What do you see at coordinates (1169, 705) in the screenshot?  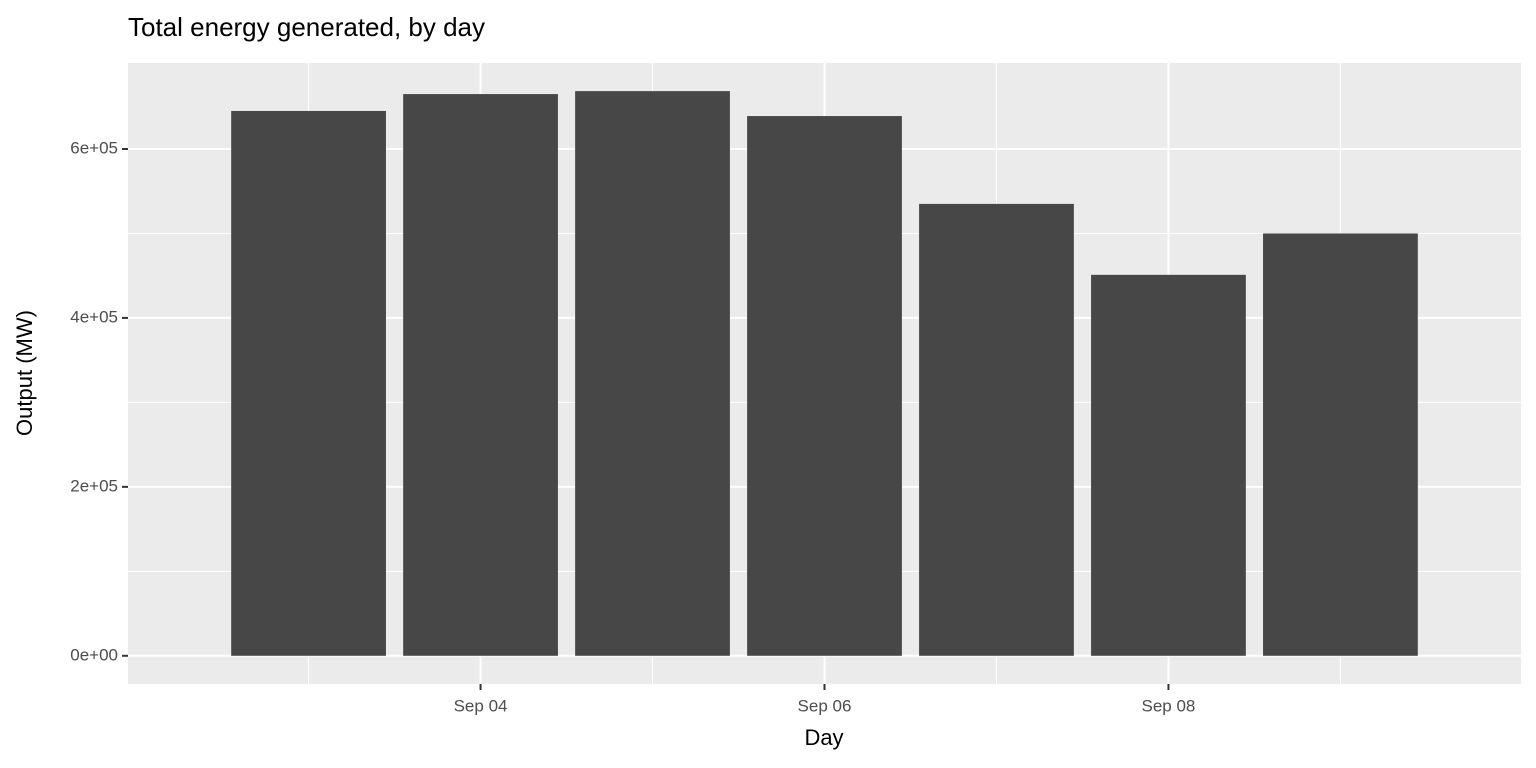 I see `x-tick-label: Sep 08` at bounding box center [1169, 705].